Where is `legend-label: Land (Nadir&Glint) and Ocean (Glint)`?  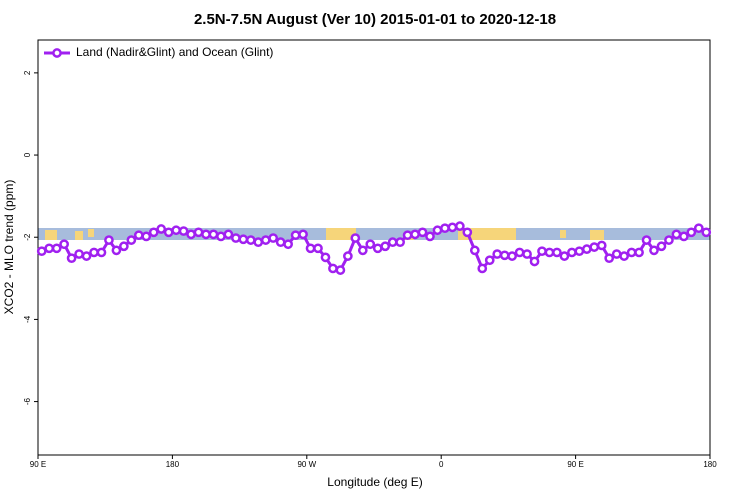
legend-label: Land (Nadir&Glint) and Ocean (Glint) is located at coordinates (174, 52).